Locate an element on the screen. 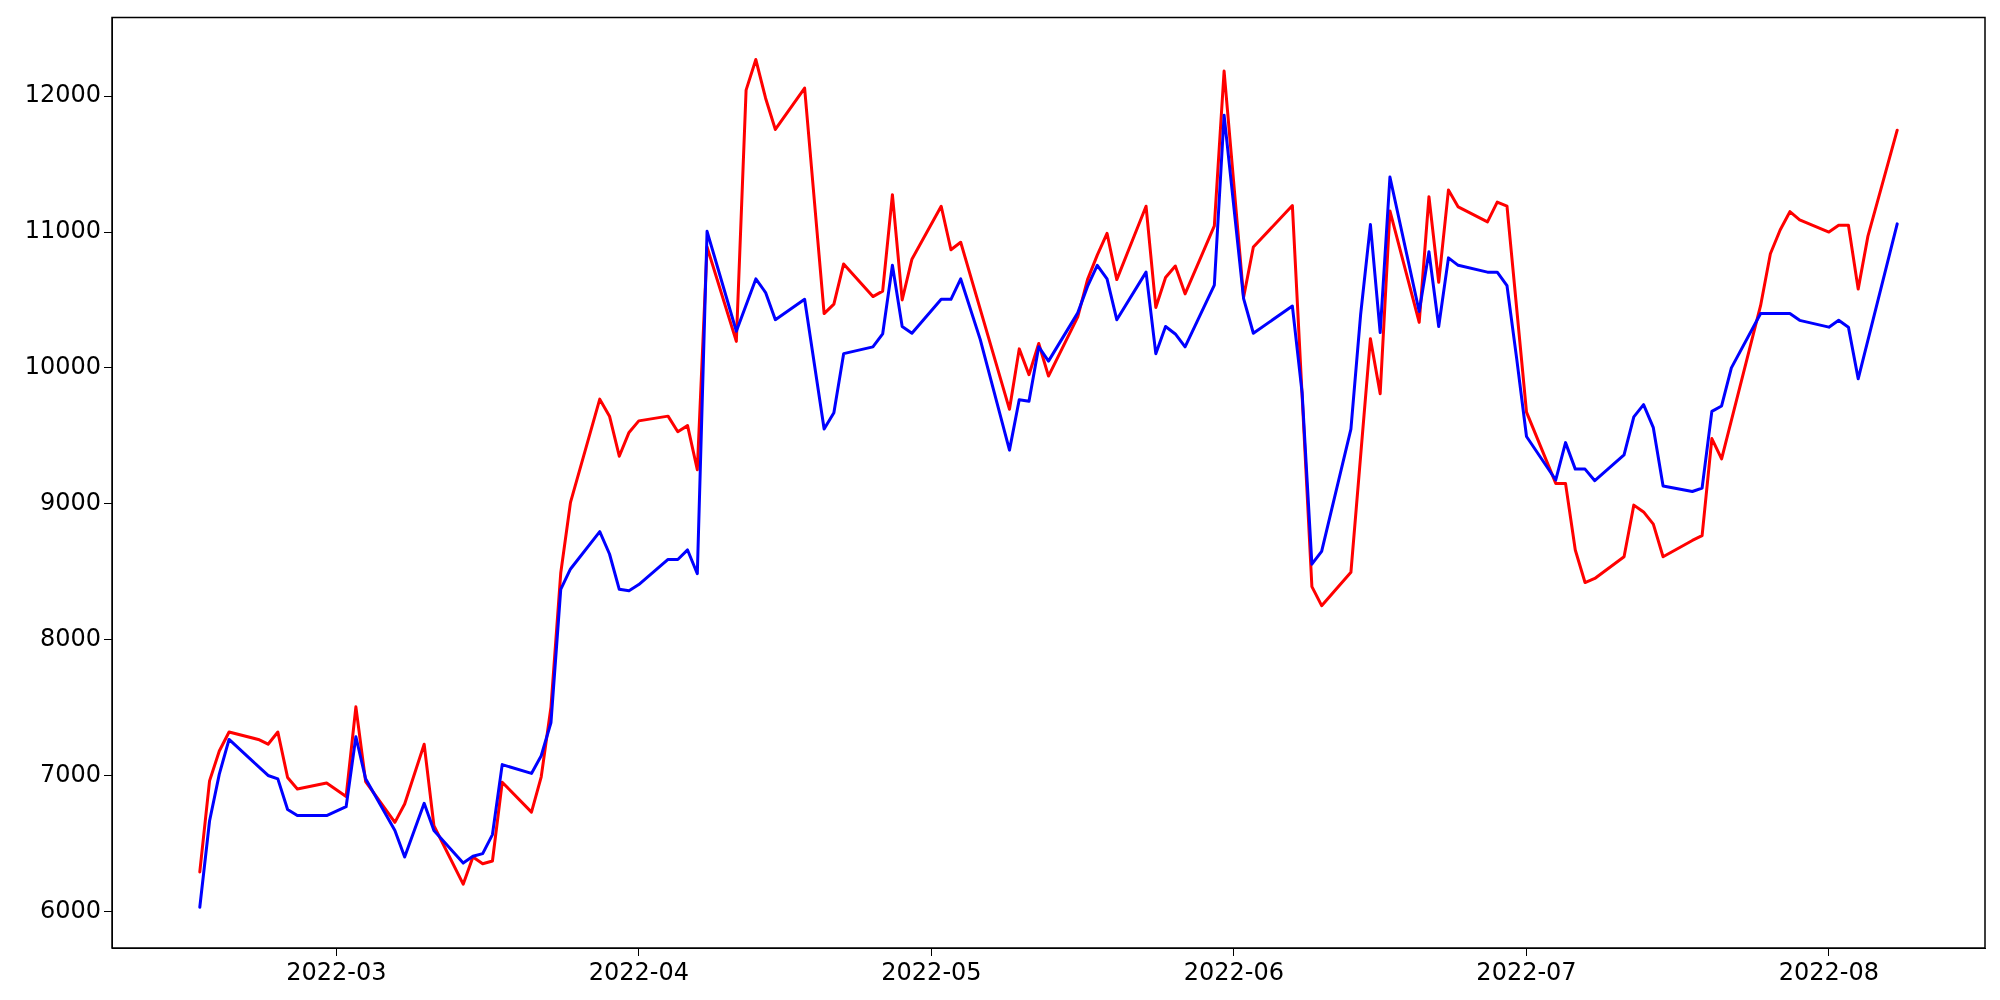 The width and height of the screenshot is (2000, 1000). y-tick-label: 9000 is located at coordinates (70, 501).